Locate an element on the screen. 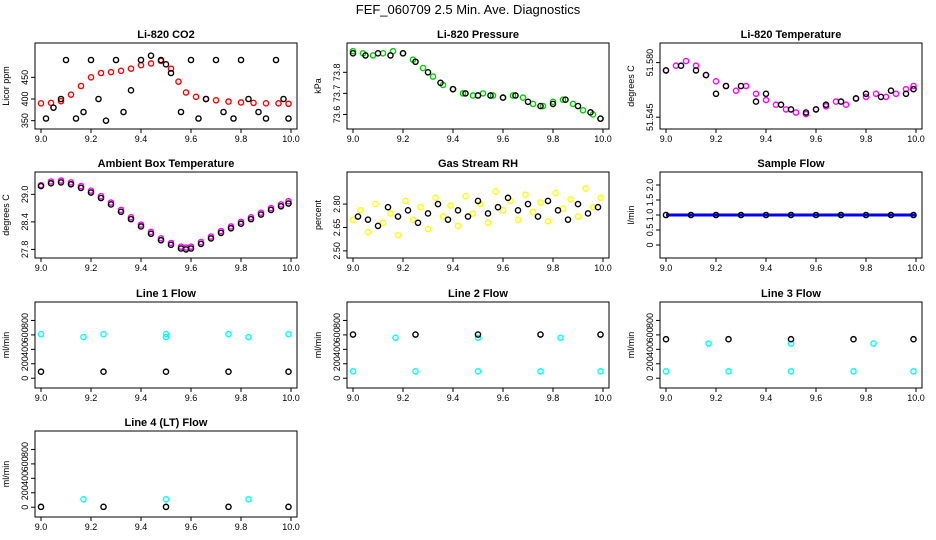 The image size is (936, 540). y-tick-label: 28.4 is located at coordinates (25, 222).